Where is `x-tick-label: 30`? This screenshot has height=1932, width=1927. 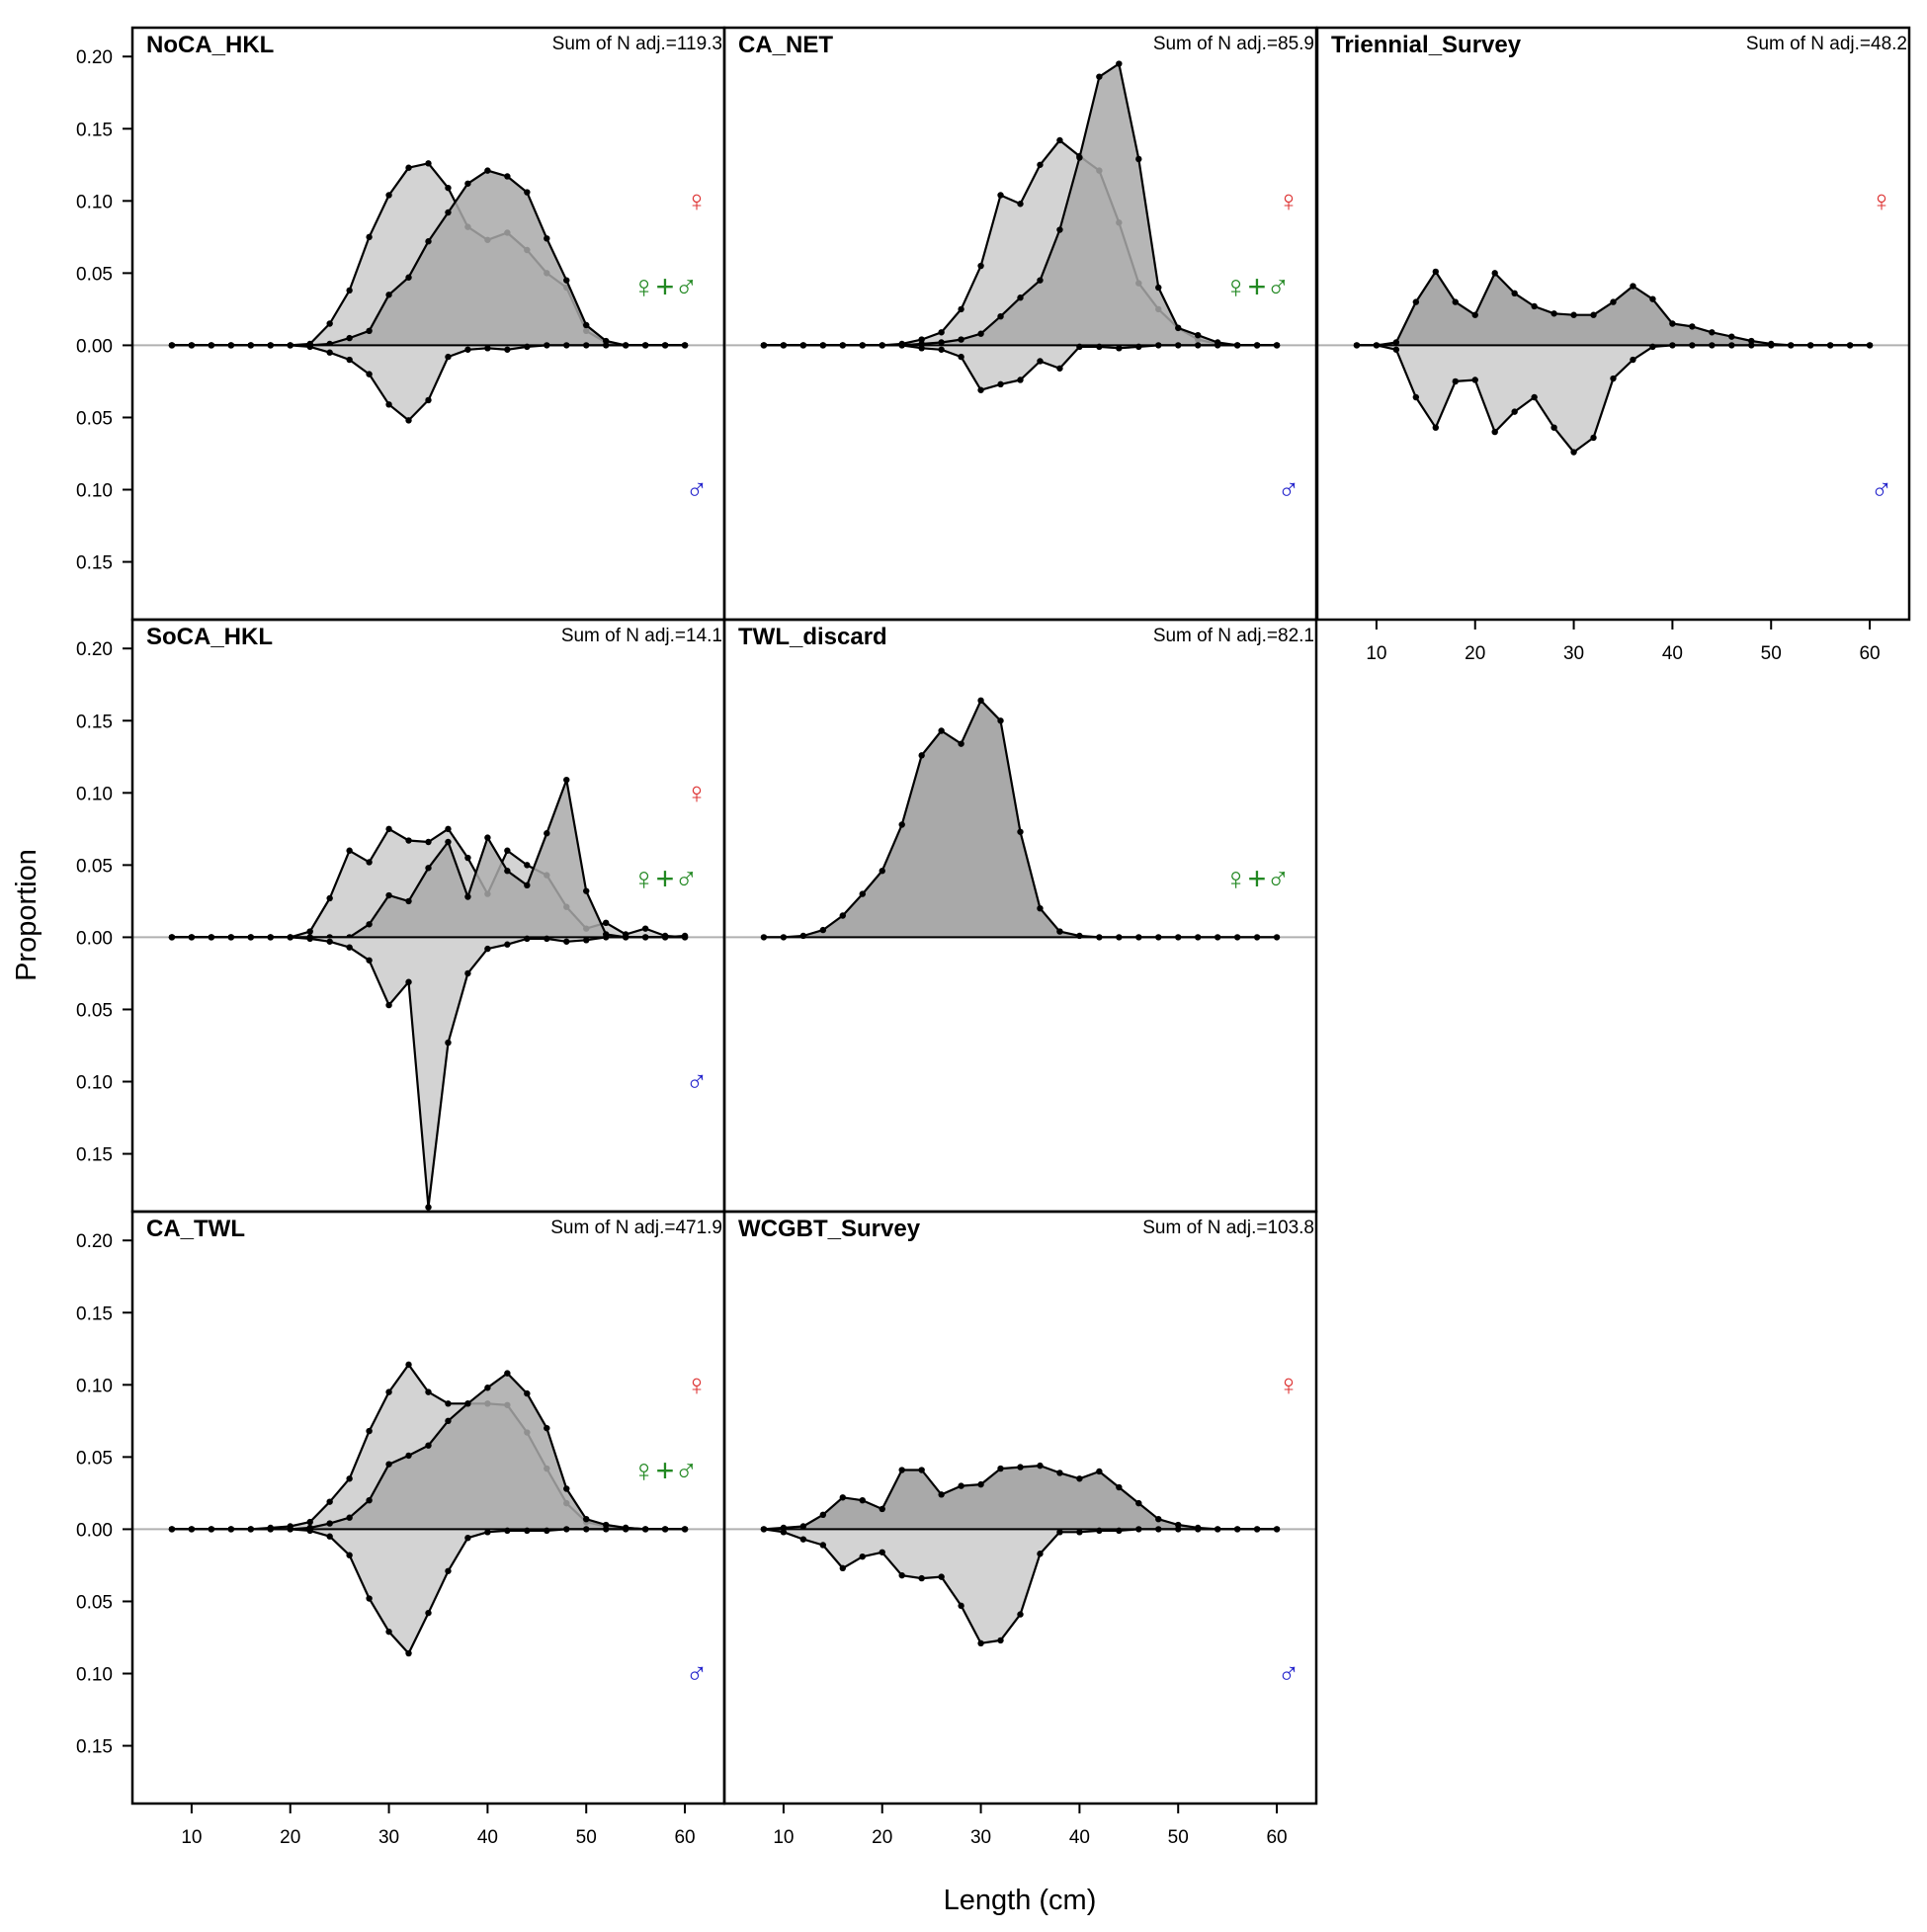 x-tick-label: 30 is located at coordinates (388, 1837).